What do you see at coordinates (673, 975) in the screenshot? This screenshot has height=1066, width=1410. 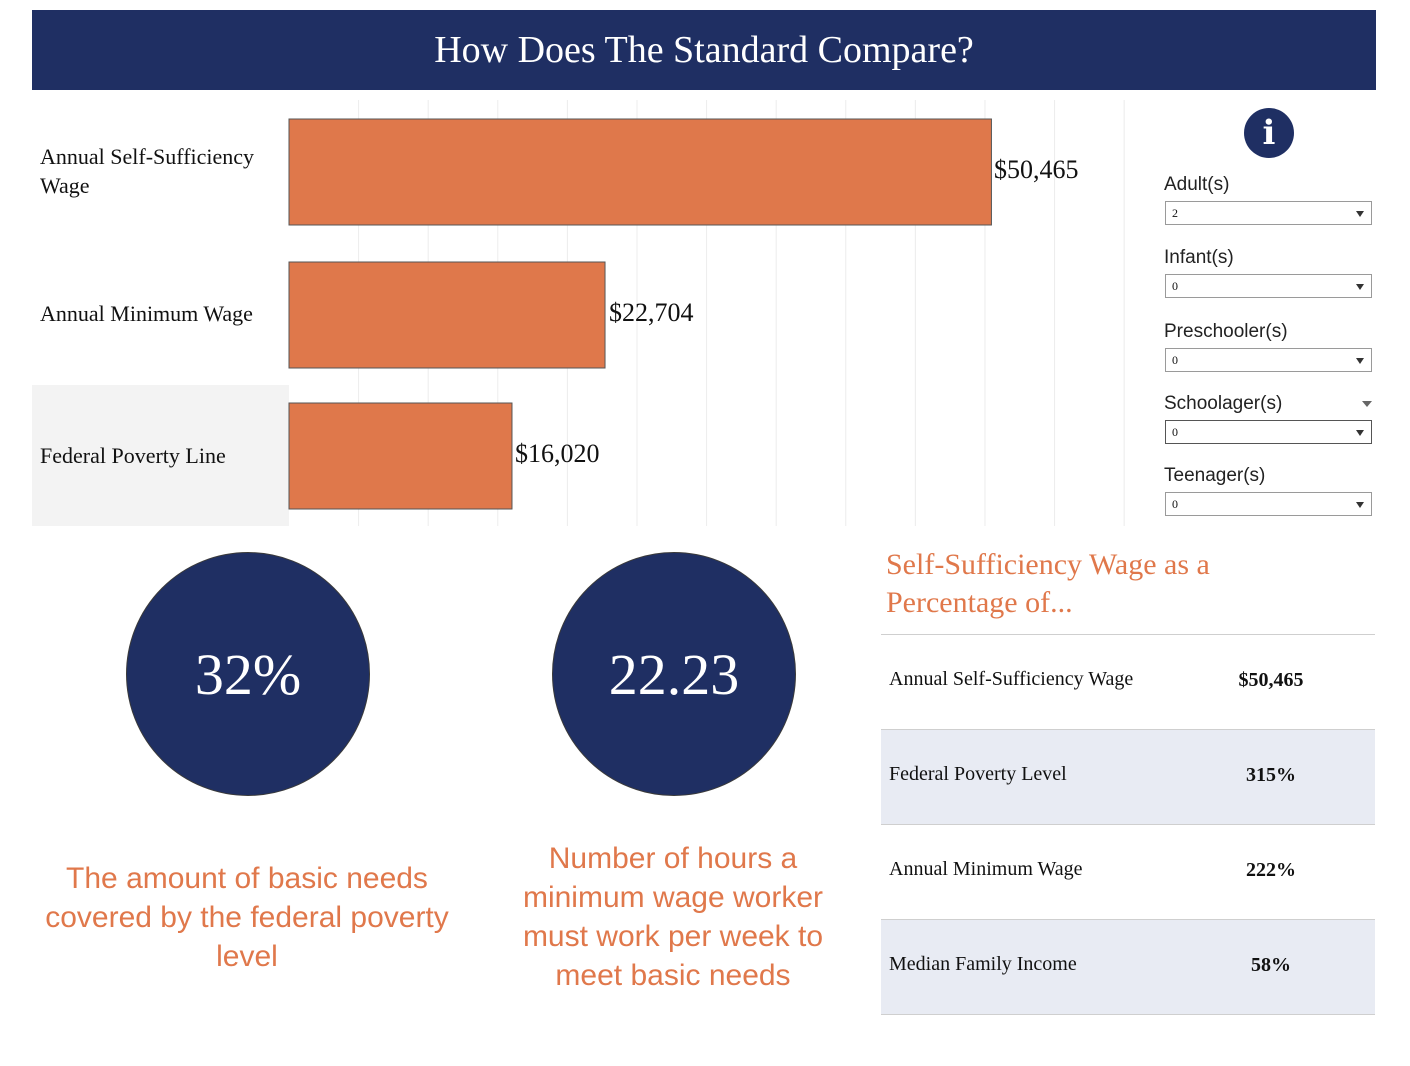 I see `kpi-caption-line: meet basic needs` at bounding box center [673, 975].